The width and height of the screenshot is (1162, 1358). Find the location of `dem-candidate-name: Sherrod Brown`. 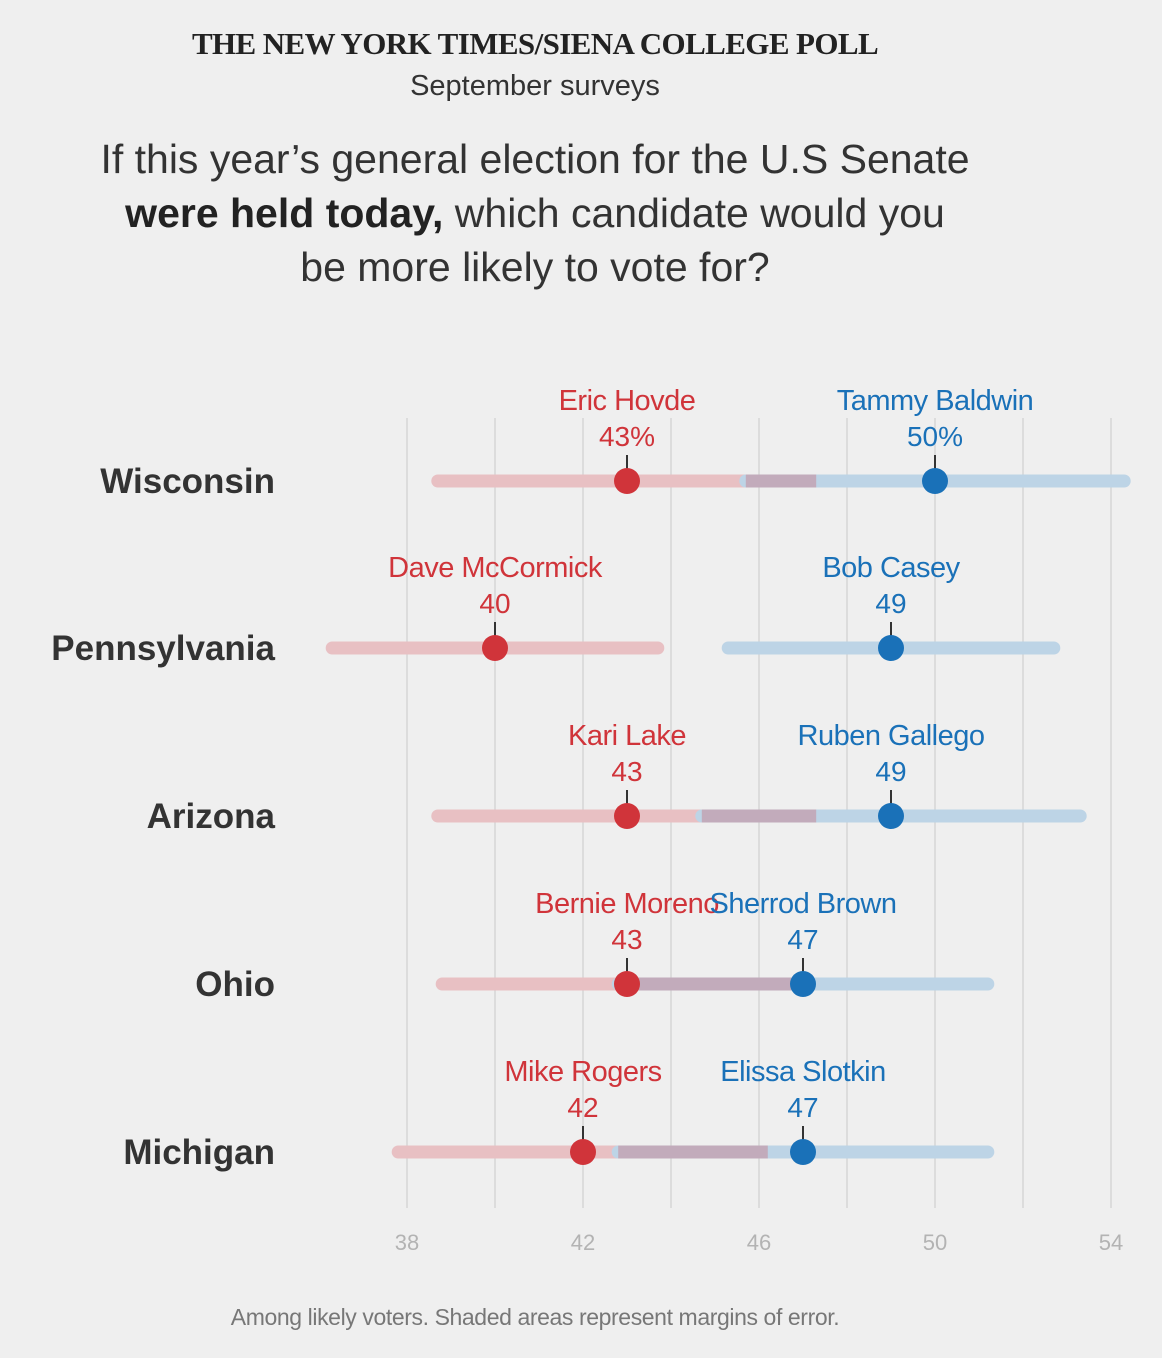

dem-candidate-name: Sherrod Brown is located at coordinates (803, 904).